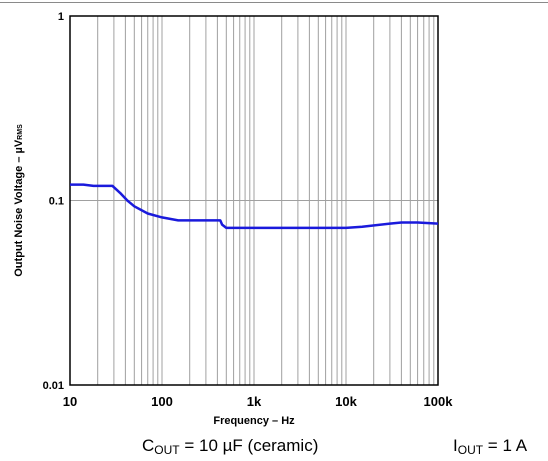 The width and height of the screenshot is (548, 461). I want to click on y-axis-label: Output Noise Voltage – µVRMS, so click(19, 200).